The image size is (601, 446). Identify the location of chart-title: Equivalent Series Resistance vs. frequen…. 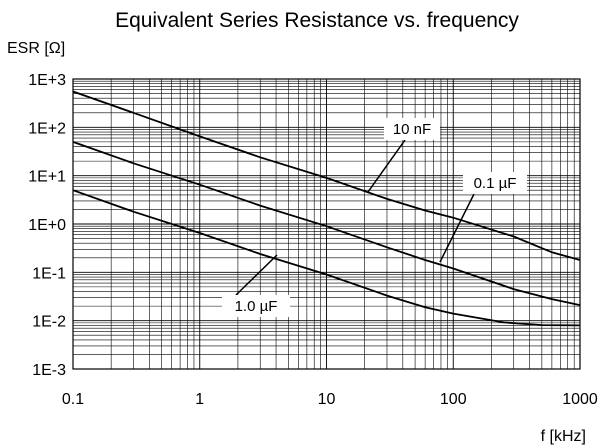
(317, 20).